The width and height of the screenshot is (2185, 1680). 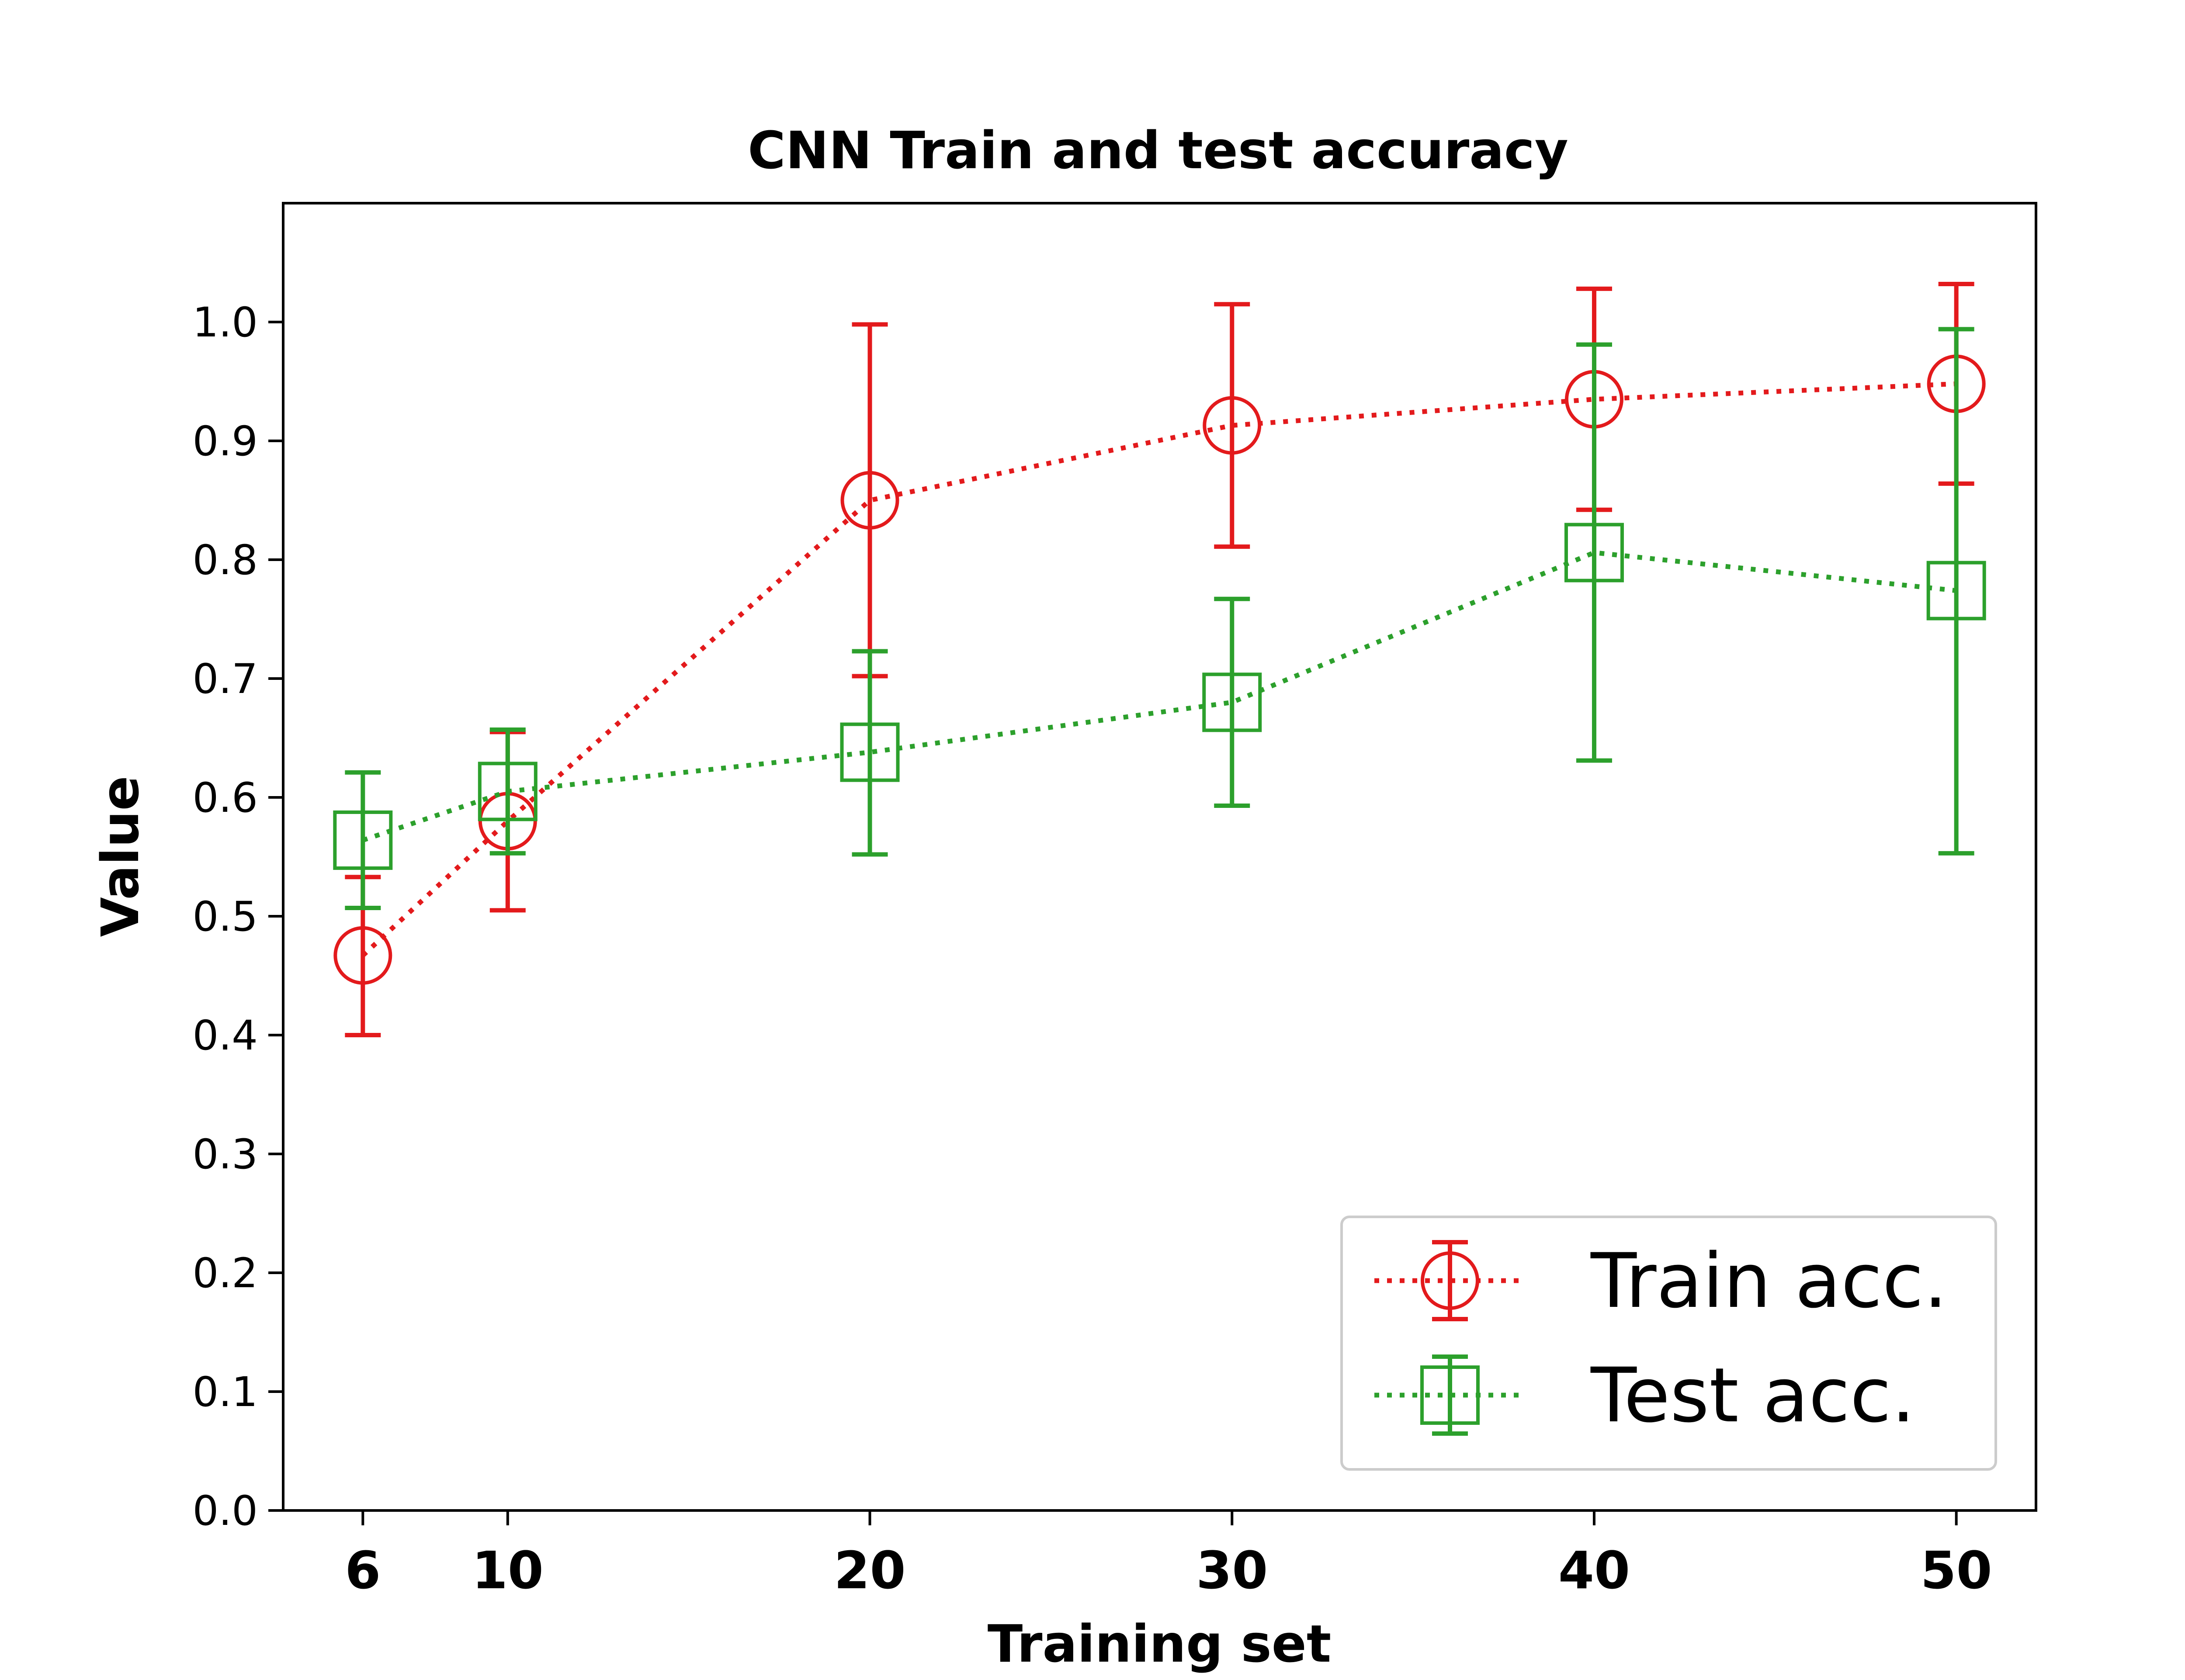 What do you see at coordinates (1450, 1395) in the screenshot?
I see `marker-square-legend` at bounding box center [1450, 1395].